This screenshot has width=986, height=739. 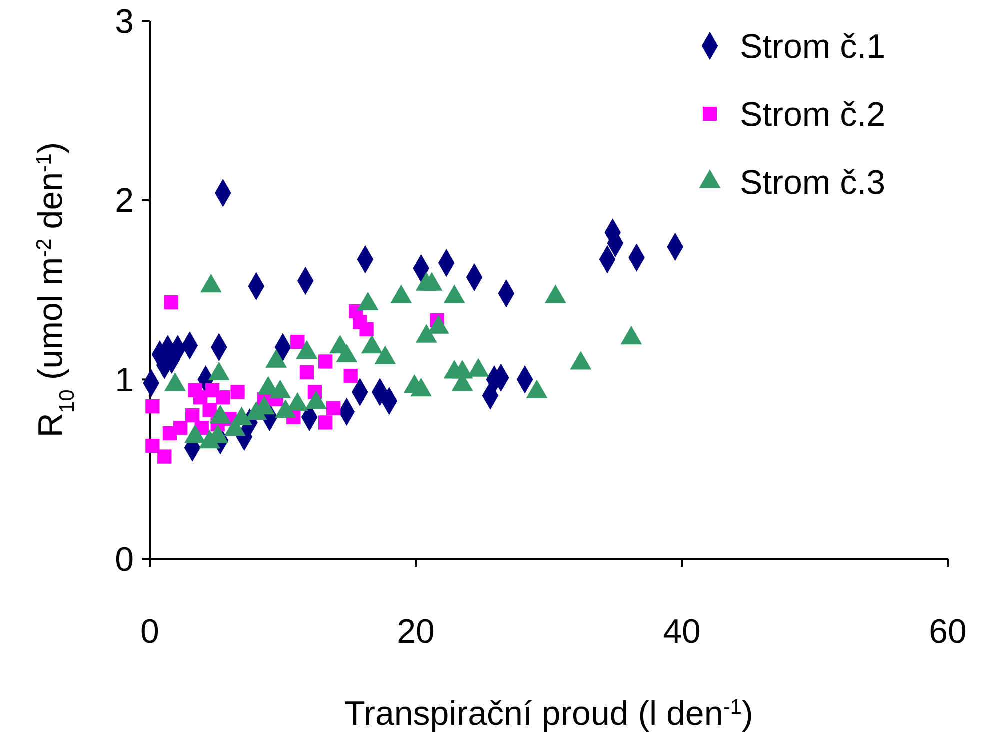 What do you see at coordinates (416, 632) in the screenshot?
I see `x-tick-label: 20` at bounding box center [416, 632].